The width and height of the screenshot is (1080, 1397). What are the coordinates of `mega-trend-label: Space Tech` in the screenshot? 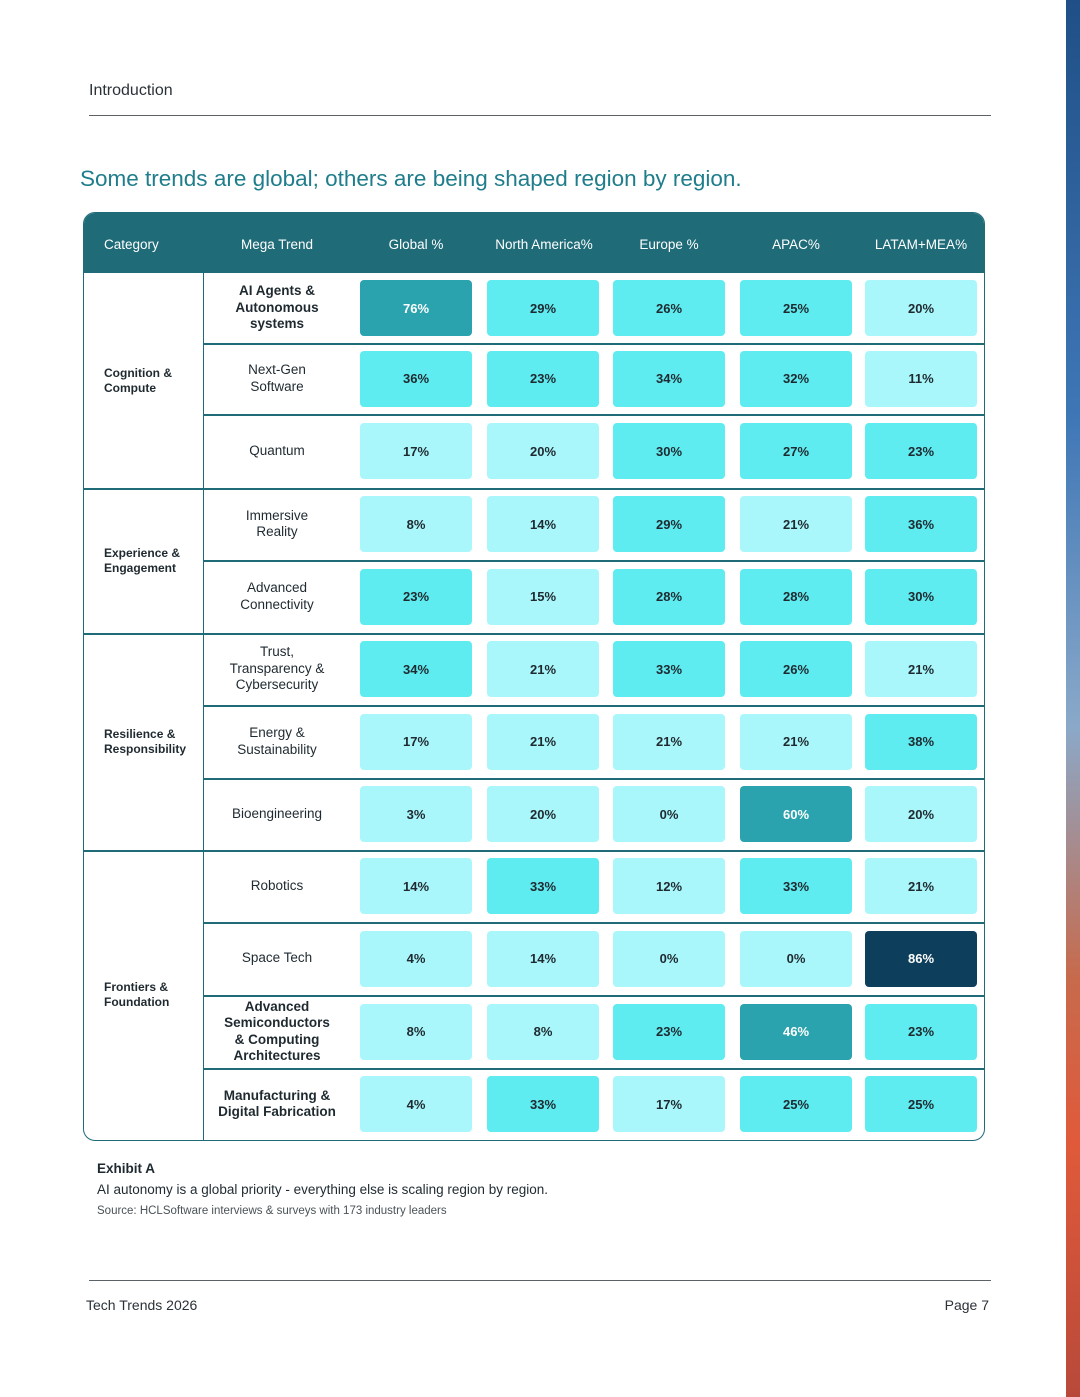 It's located at (277, 958).